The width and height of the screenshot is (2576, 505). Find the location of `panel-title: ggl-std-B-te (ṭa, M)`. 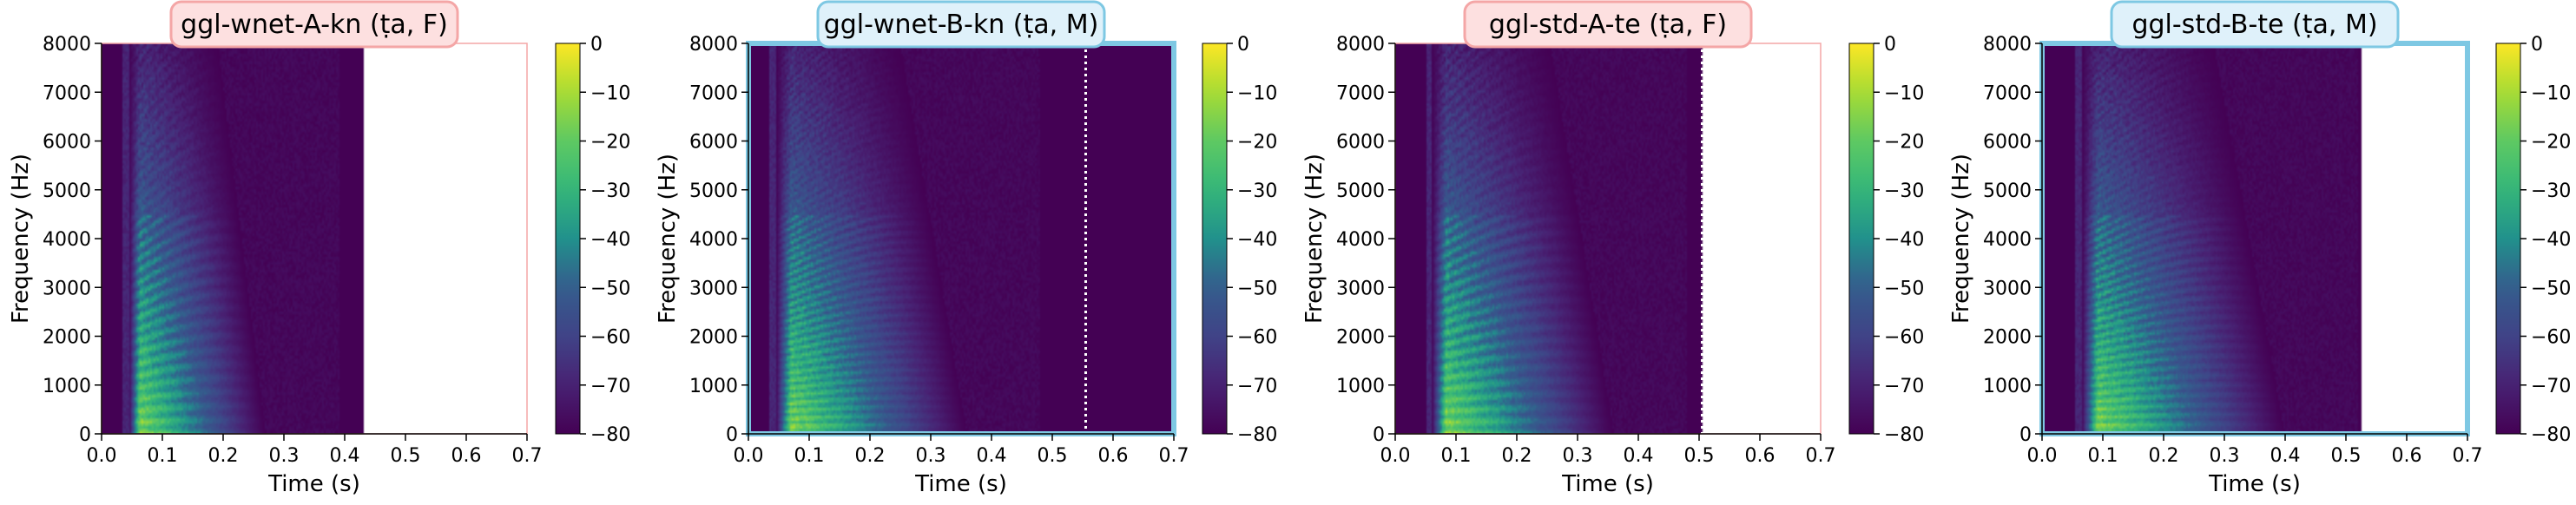

panel-title: ggl-std-B-te (ṭa, M) is located at coordinates (2254, 25).